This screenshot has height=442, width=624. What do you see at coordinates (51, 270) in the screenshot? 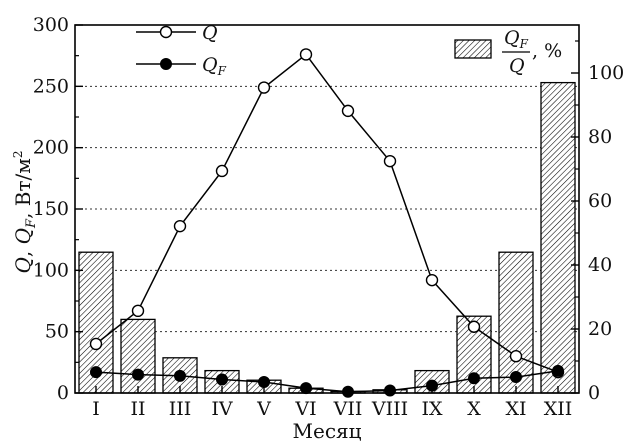
I see `y-left-tick-label: 100` at bounding box center [51, 270].